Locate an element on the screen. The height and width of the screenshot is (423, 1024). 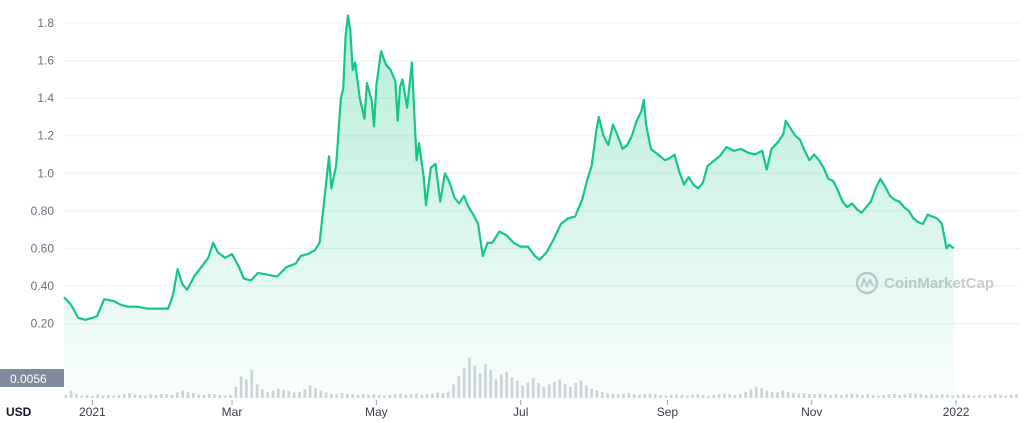
y-tick-label: 1.2 is located at coordinates (45, 136).